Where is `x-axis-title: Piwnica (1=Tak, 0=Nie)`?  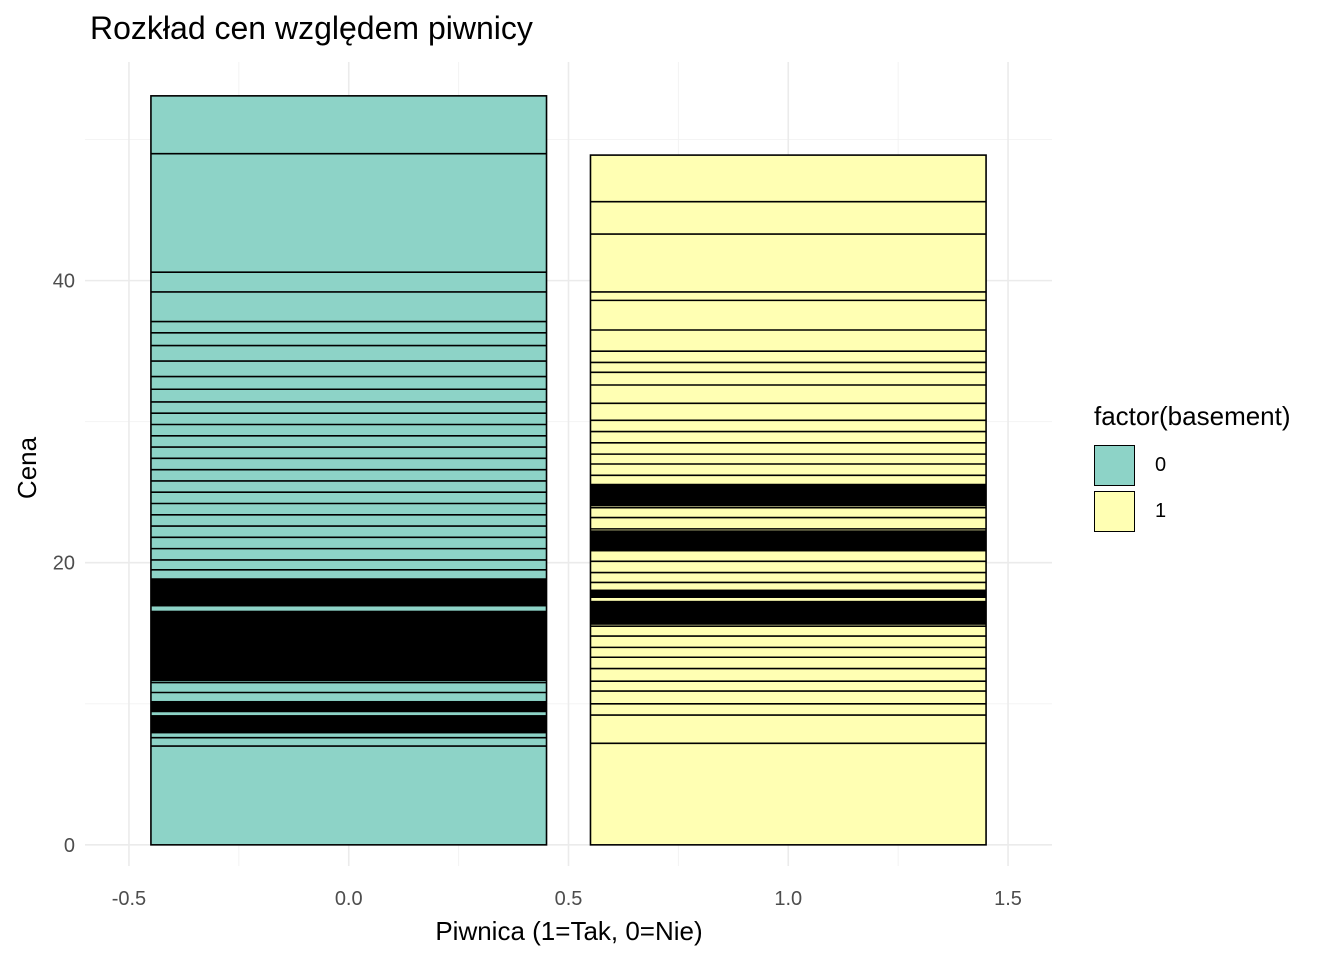
x-axis-title: Piwnica (1=Tak, 0=Nie) is located at coordinates (568, 931).